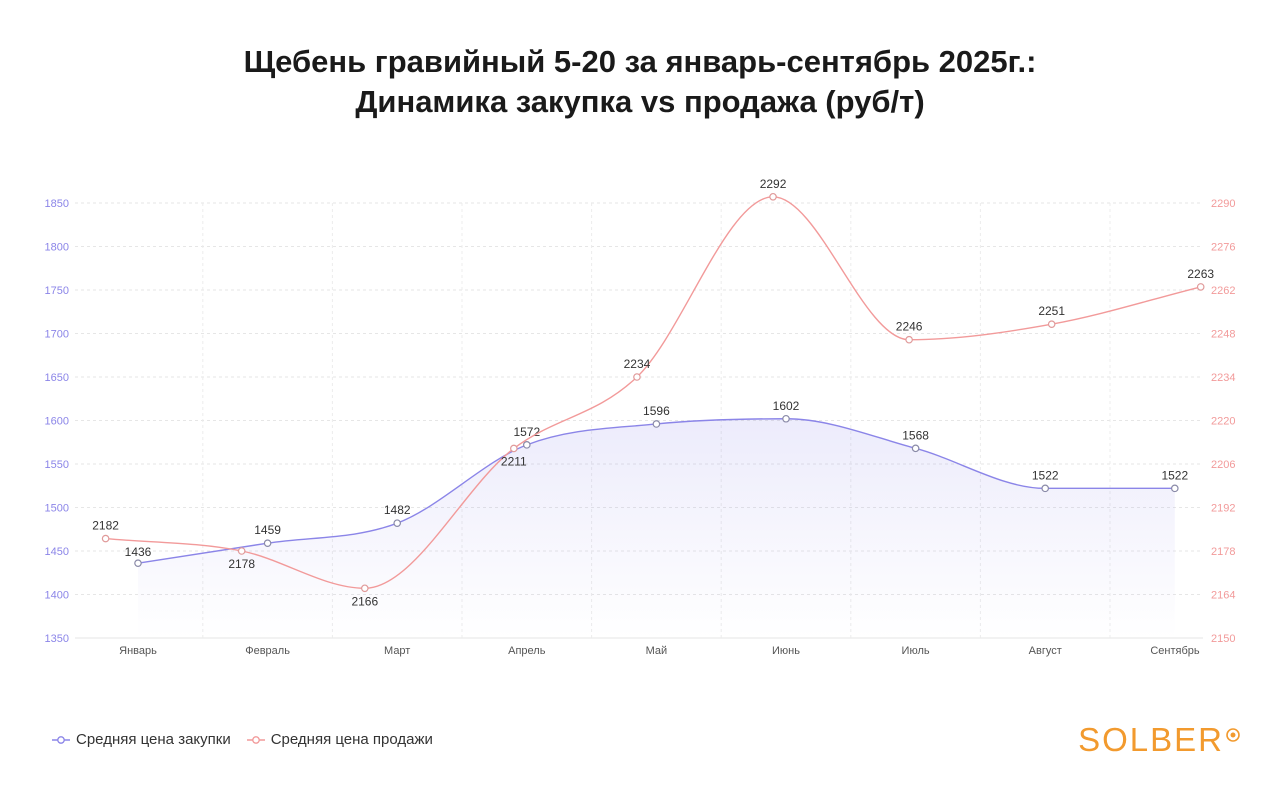  I want to click on y-left-tick-label: 1800, so click(57, 248).